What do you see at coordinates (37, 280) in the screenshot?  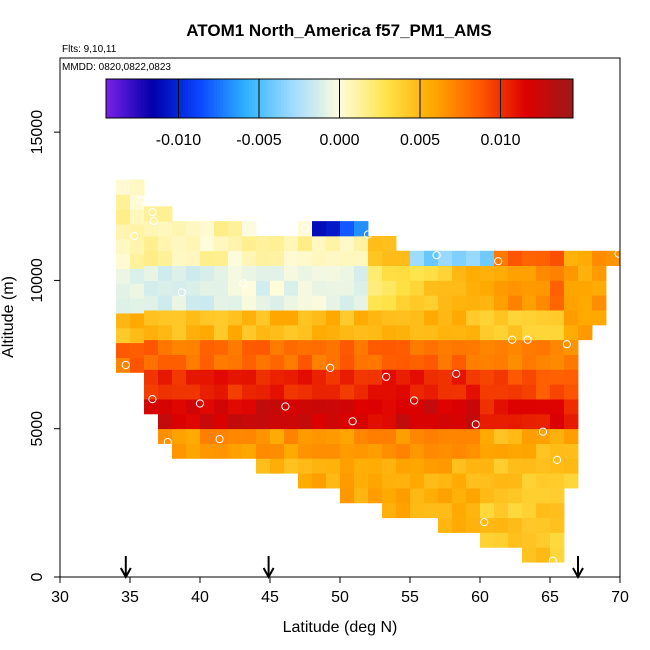 I see `y-tick-label: 10000` at bounding box center [37, 280].